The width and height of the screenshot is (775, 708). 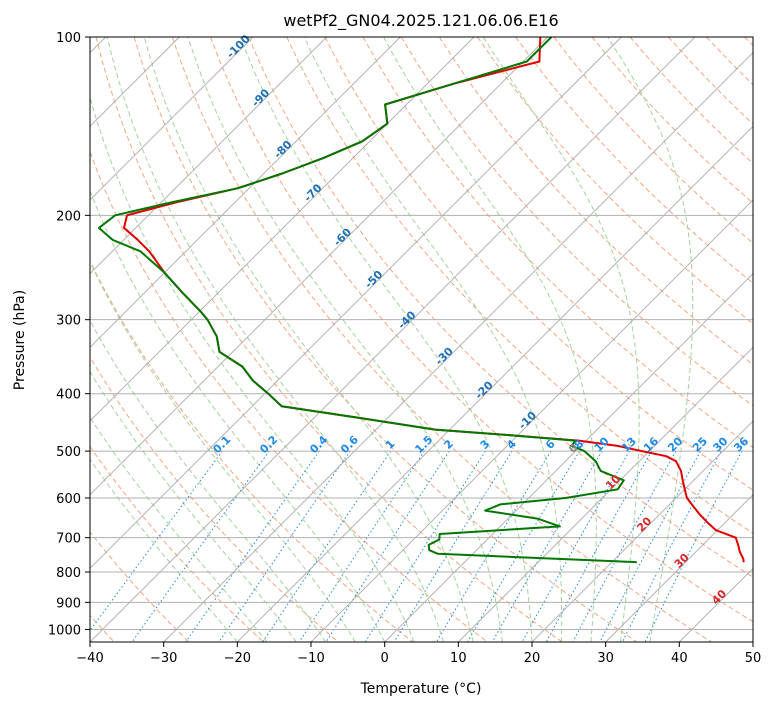 What do you see at coordinates (68, 321) in the screenshot?
I see `y-tick-label: 300` at bounding box center [68, 321].